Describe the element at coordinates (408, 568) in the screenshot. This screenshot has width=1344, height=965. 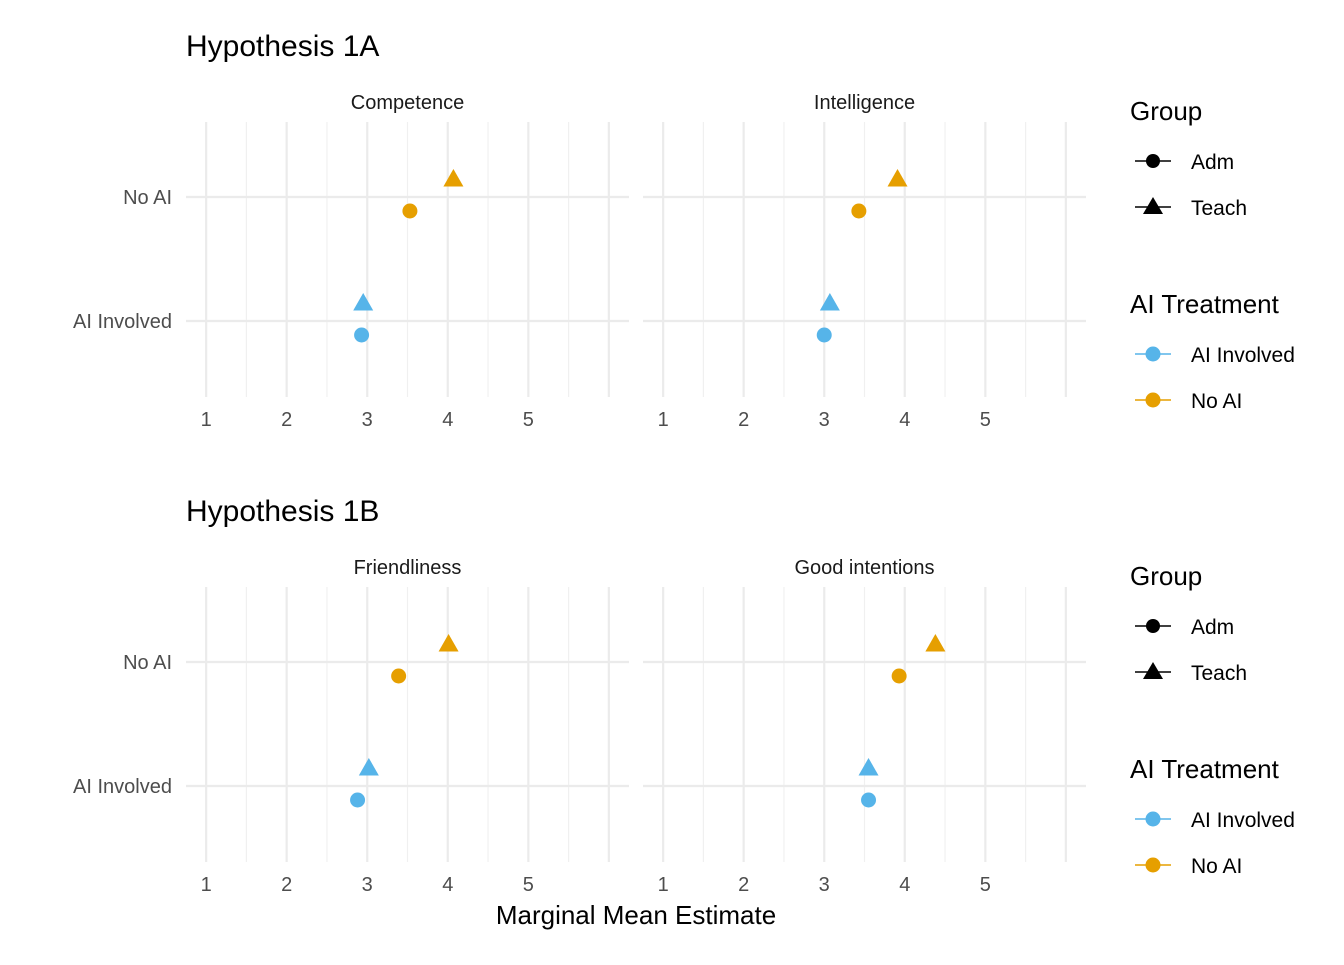
I see `facet-strip-label: Friendliness` at that location.